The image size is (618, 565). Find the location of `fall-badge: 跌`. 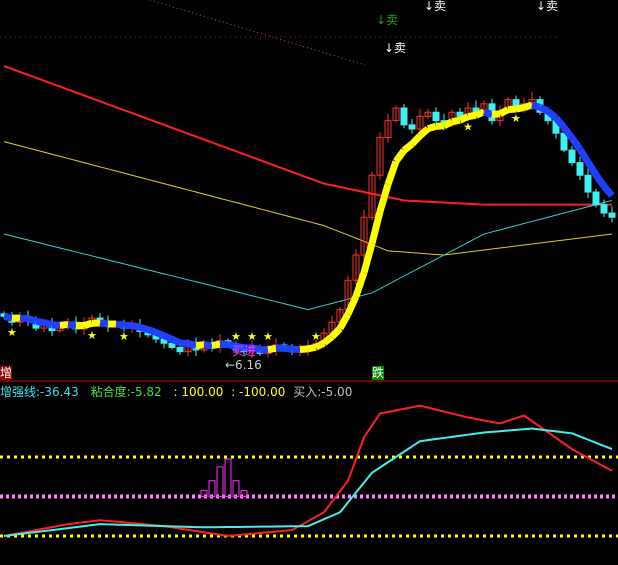

fall-badge: 跌 is located at coordinates (378, 373).